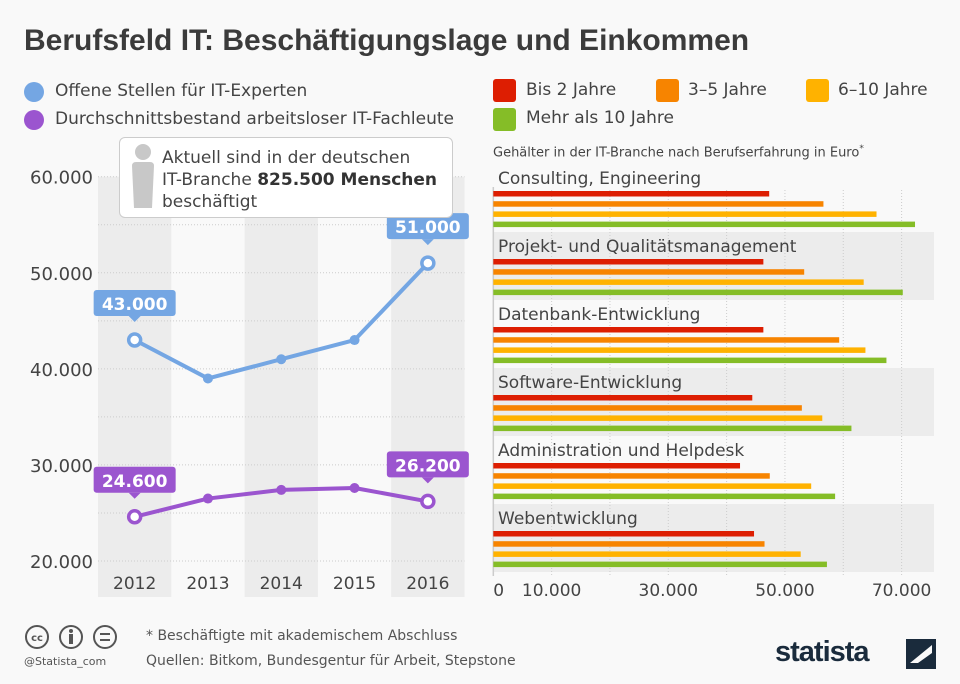 The width and height of the screenshot is (960, 684). Describe the element at coordinates (61, 274) in the screenshot. I see `y-tick-label: 50.000` at that location.